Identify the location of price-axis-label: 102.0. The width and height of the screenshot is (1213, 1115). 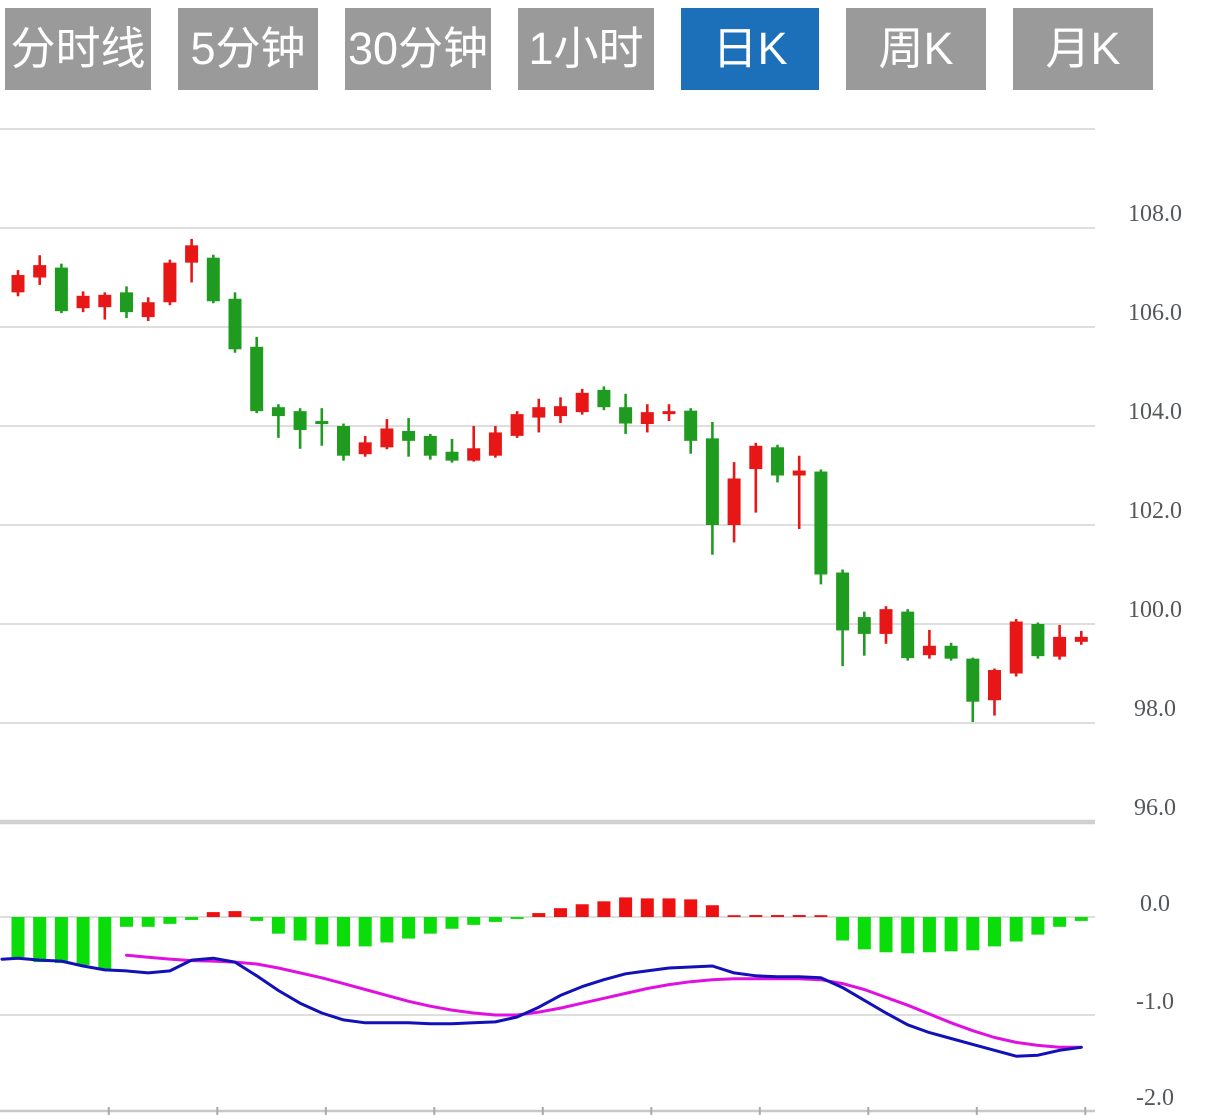
(1155, 511).